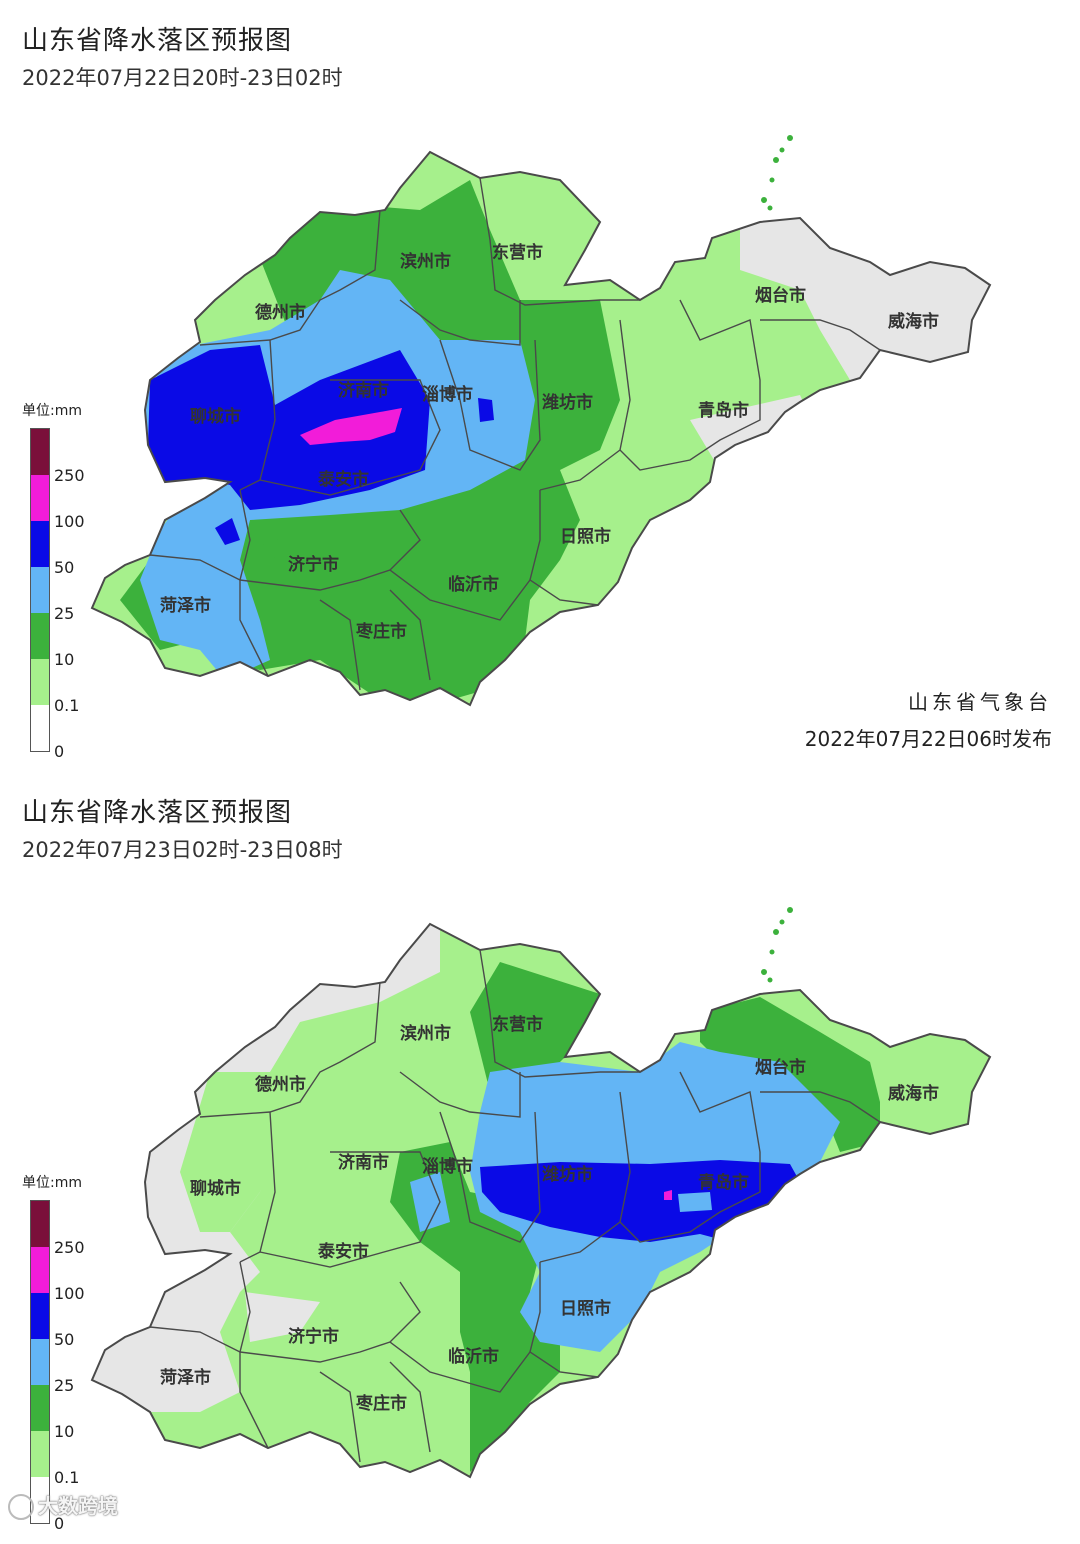 The width and height of the screenshot is (1080, 1544). What do you see at coordinates (928, 739) in the screenshot?
I see `issue-time: 2022年07月22日06时发布` at bounding box center [928, 739].